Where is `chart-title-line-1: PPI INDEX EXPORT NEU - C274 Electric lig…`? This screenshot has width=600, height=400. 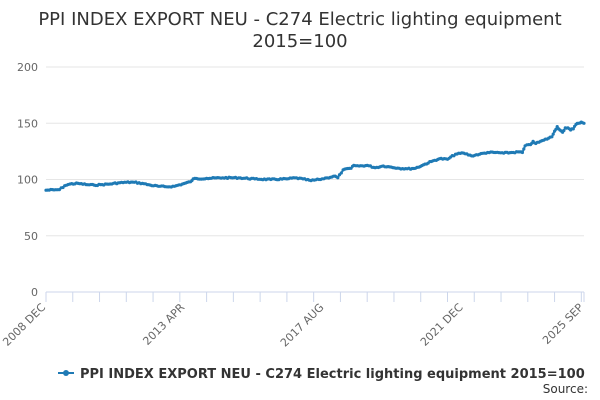 chart-title-line-1: PPI INDEX EXPORT NEU - C274 Electric lig… is located at coordinates (299, 19).